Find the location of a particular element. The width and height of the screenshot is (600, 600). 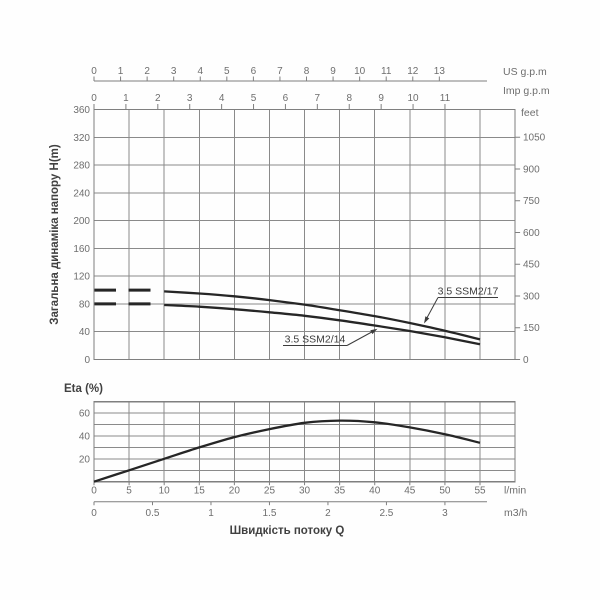

feet-tick-label: 750 is located at coordinates (531, 201).